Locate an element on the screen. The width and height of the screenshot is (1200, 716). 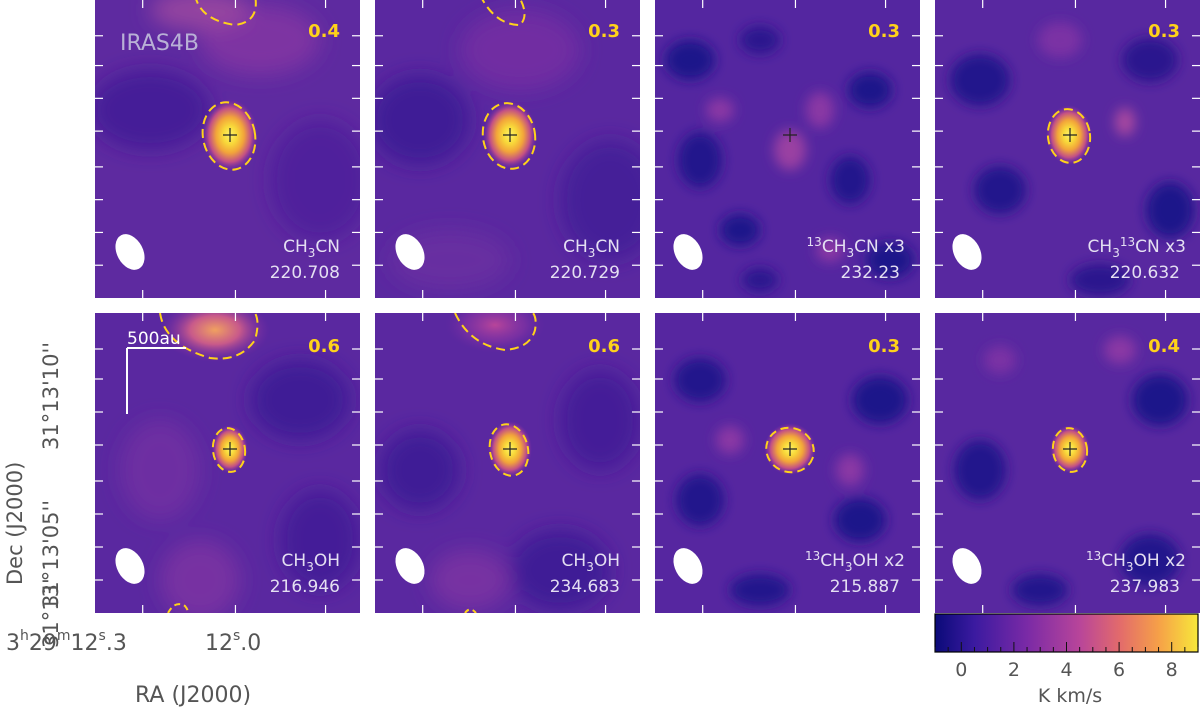
colorbar: 0 2 4 6 8 K km/s is located at coordinates (1066, 660).